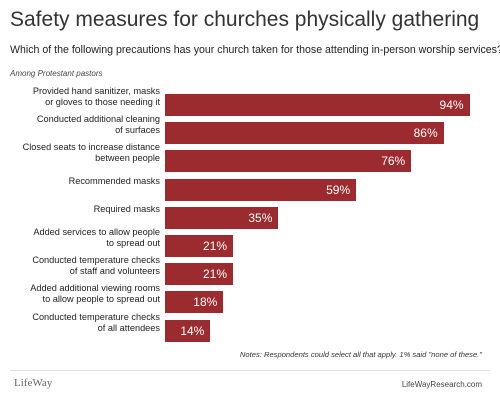 This screenshot has height=408, width=500. Describe the element at coordinates (250, 370) in the screenshot. I see `divider` at that location.